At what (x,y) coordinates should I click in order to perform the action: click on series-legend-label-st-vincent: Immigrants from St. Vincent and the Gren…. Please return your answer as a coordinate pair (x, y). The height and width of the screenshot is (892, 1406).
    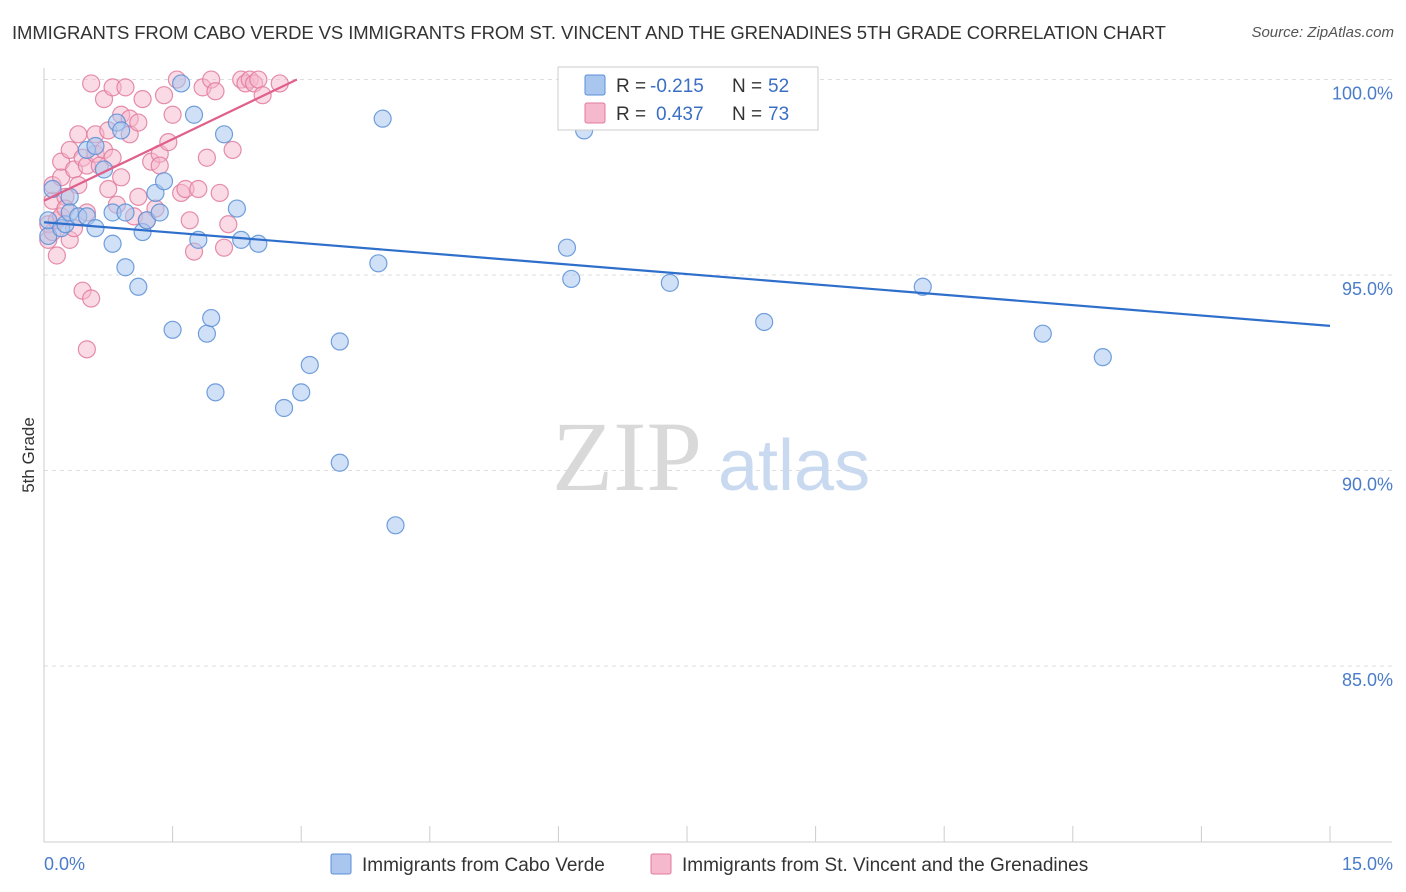
    Looking at the image, I should click on (885, 865).